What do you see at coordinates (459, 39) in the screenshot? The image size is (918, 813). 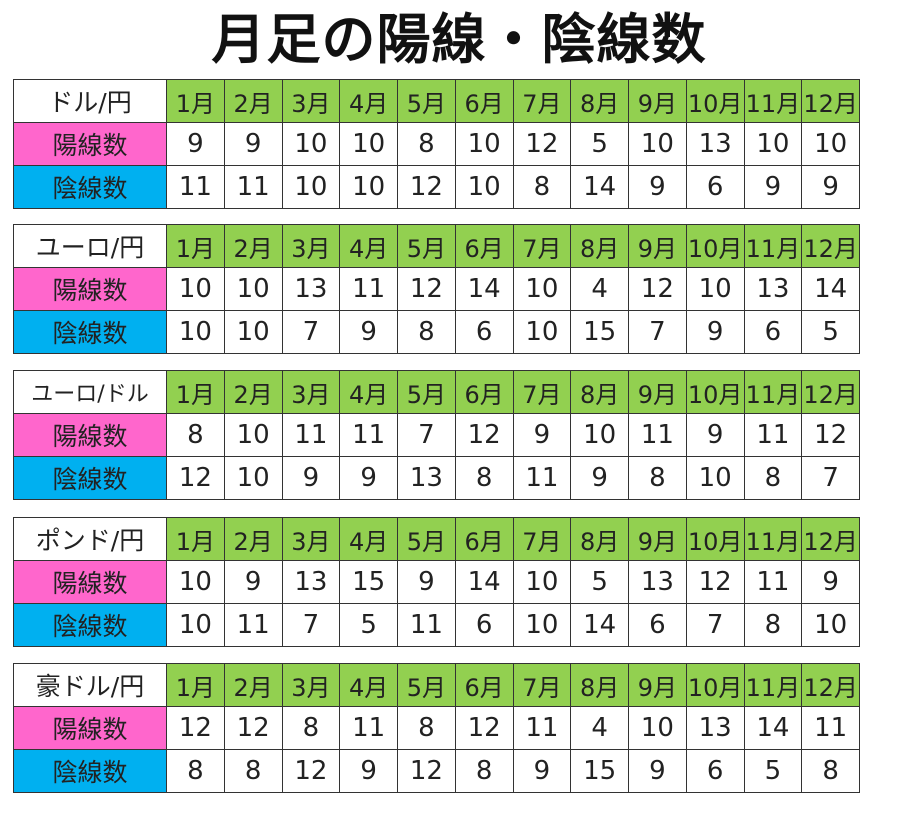 I see `page-title: 月足の陽線・陰線数` at bounding box center [459, 39].